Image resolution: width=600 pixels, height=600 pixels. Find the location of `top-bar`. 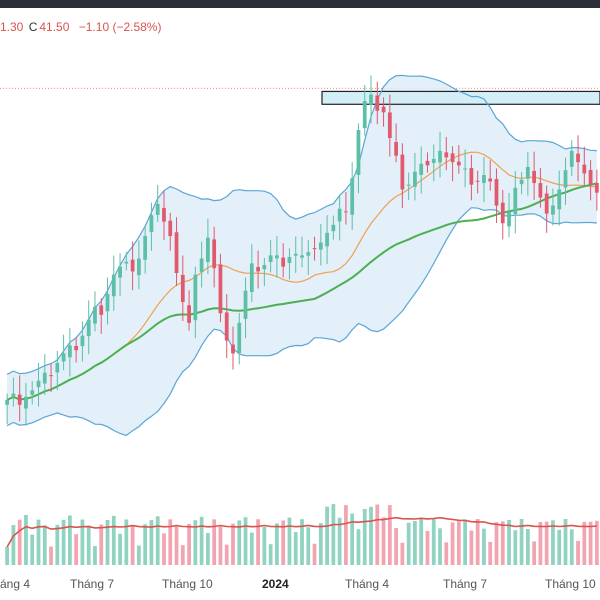

top-bar is located at coordinates (300, 4).